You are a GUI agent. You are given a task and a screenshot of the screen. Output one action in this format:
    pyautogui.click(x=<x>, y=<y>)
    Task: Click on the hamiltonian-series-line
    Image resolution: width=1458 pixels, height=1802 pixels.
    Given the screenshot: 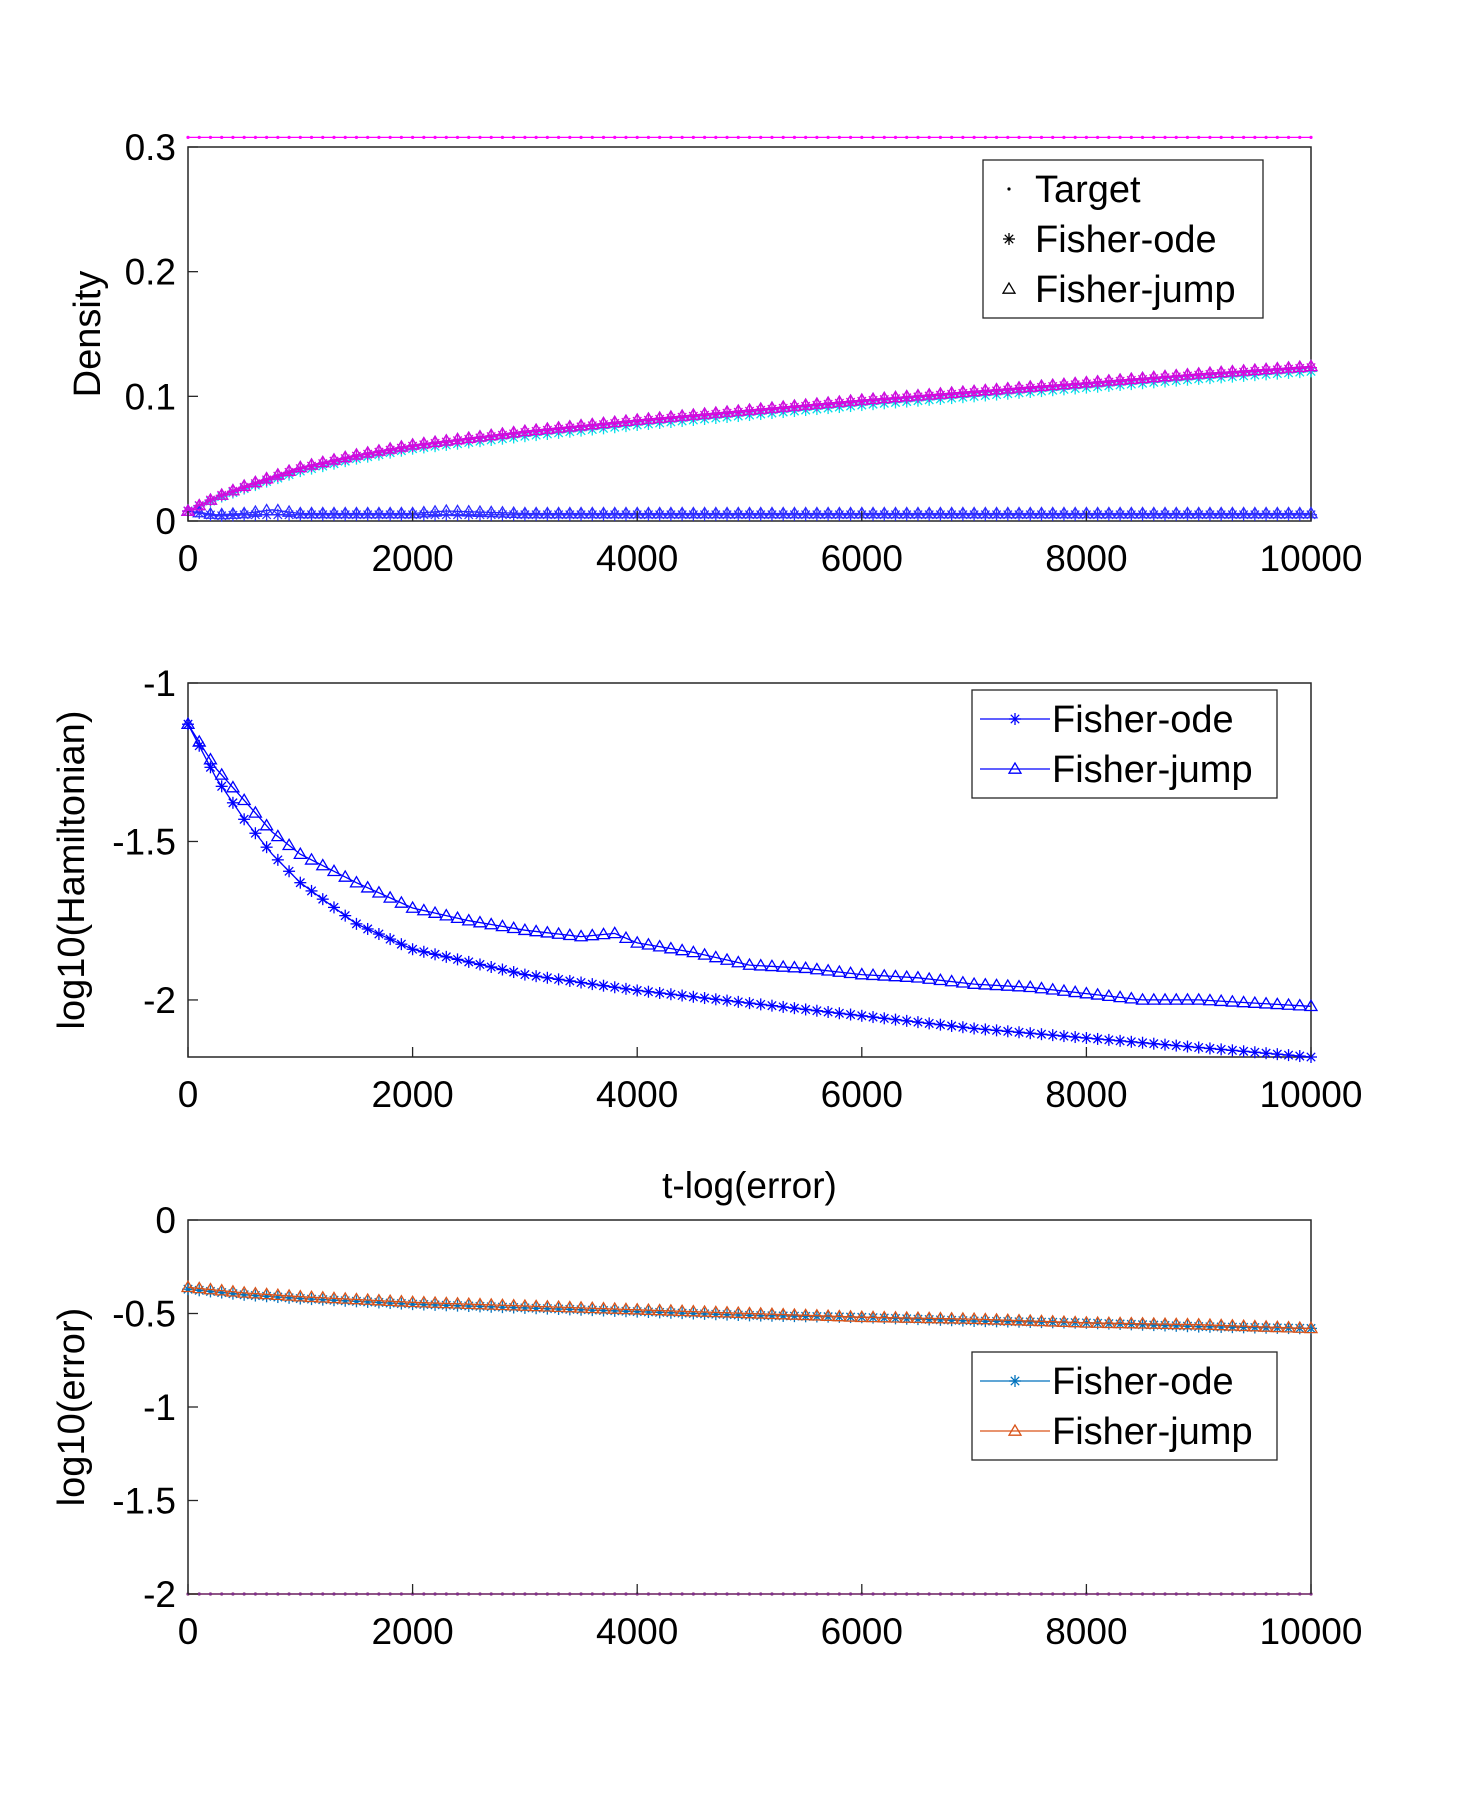 What is the action you would take?
    pyautogui.click(x=749, y=865)
    